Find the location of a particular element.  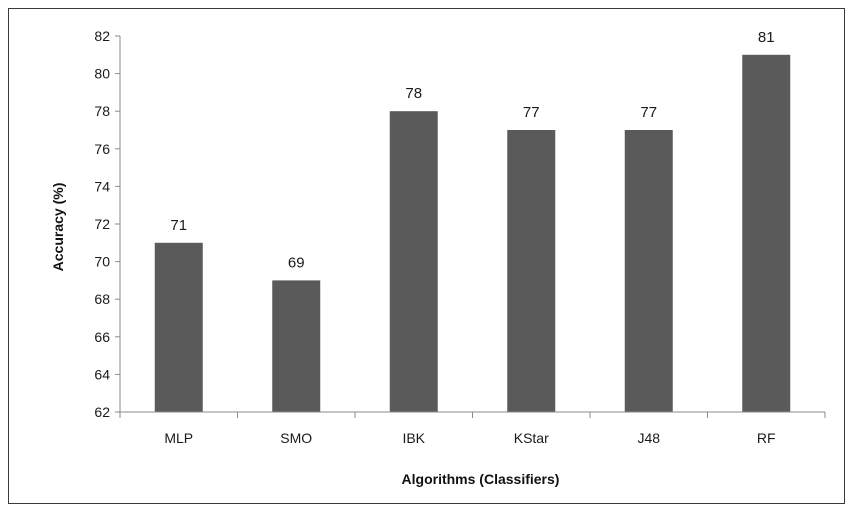

data-label-kstar: 77 is located at coordinates (531, 112).